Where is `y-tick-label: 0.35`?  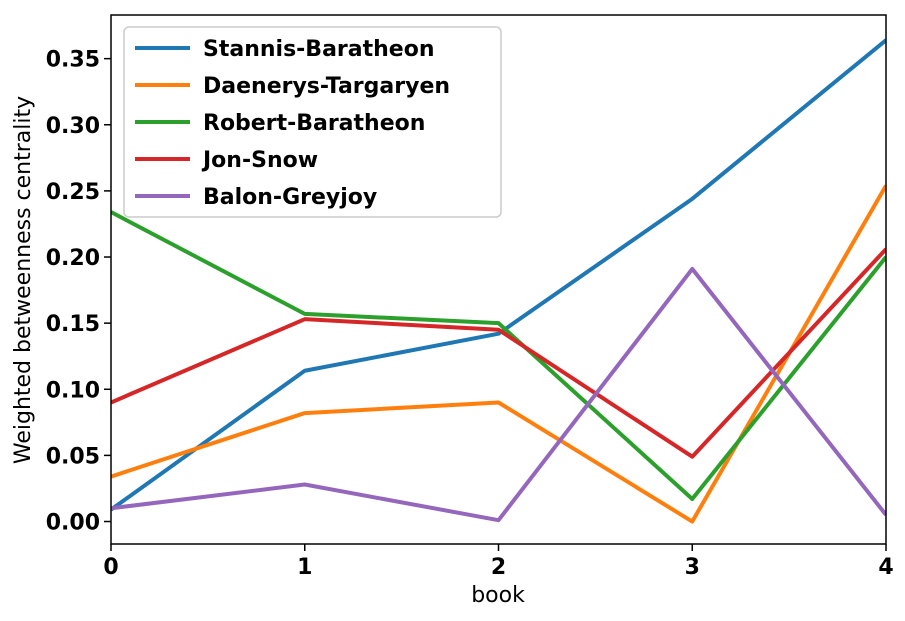 y-tick-label: 0.35 is located at coordinates (73, 60).